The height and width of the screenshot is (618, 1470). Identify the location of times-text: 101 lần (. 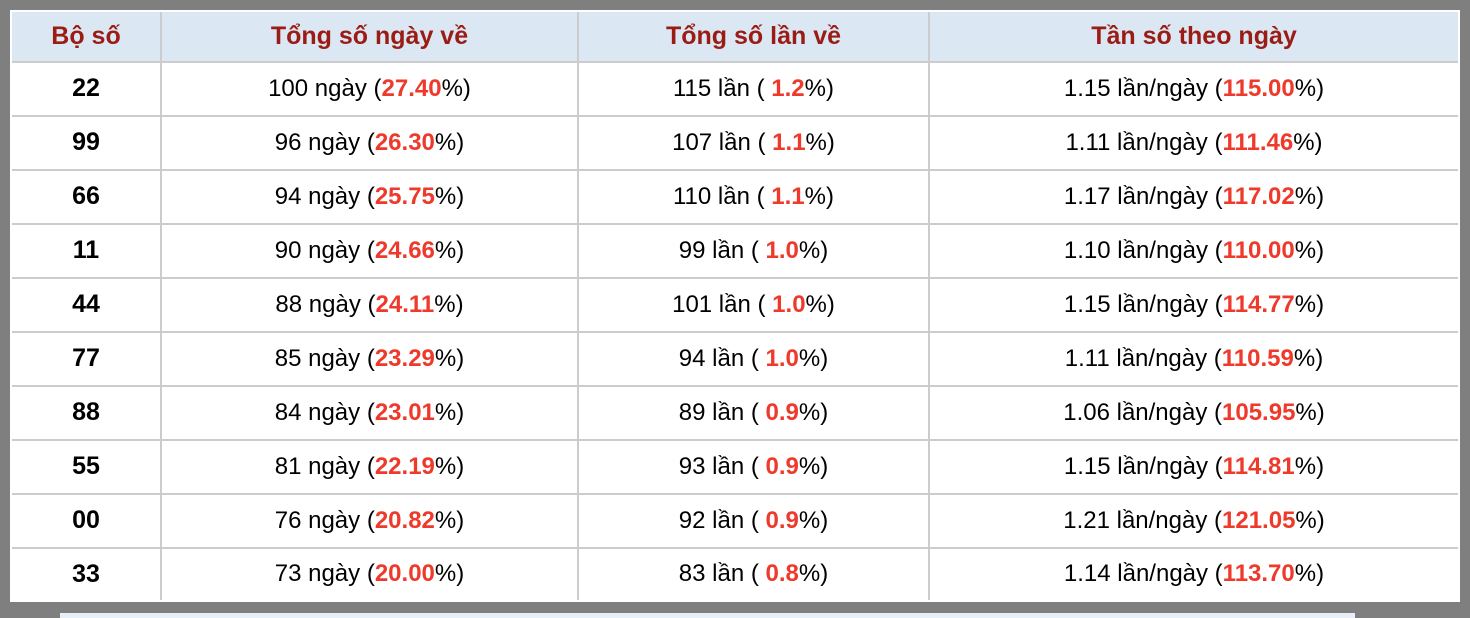
(722, 304).